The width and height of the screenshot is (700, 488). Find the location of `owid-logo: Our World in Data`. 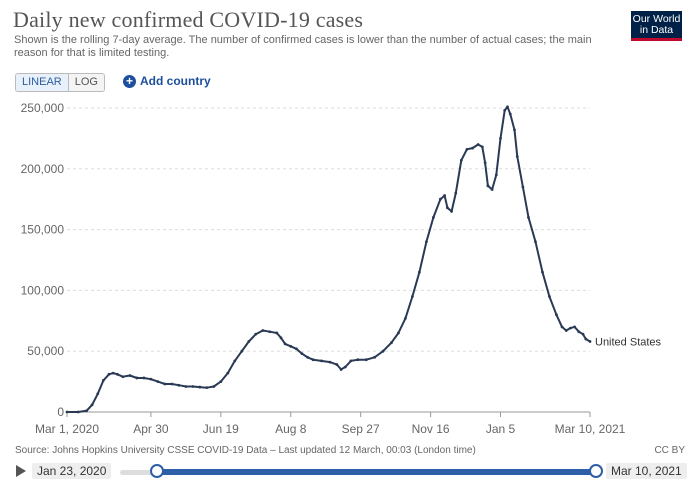

owid-logo: Our World in Data is located at coordinates (656, 26).